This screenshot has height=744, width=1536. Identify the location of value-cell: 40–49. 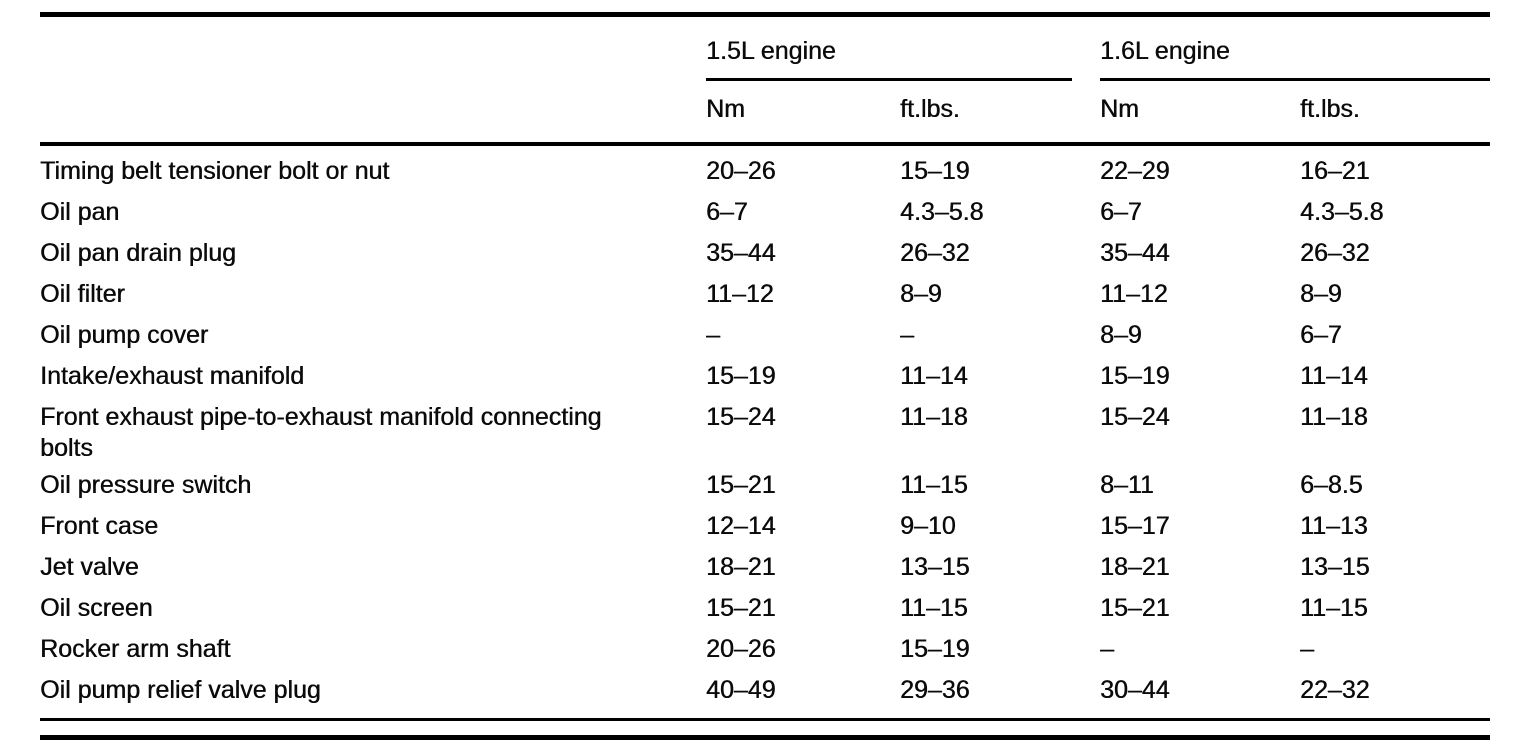
(741, 690).